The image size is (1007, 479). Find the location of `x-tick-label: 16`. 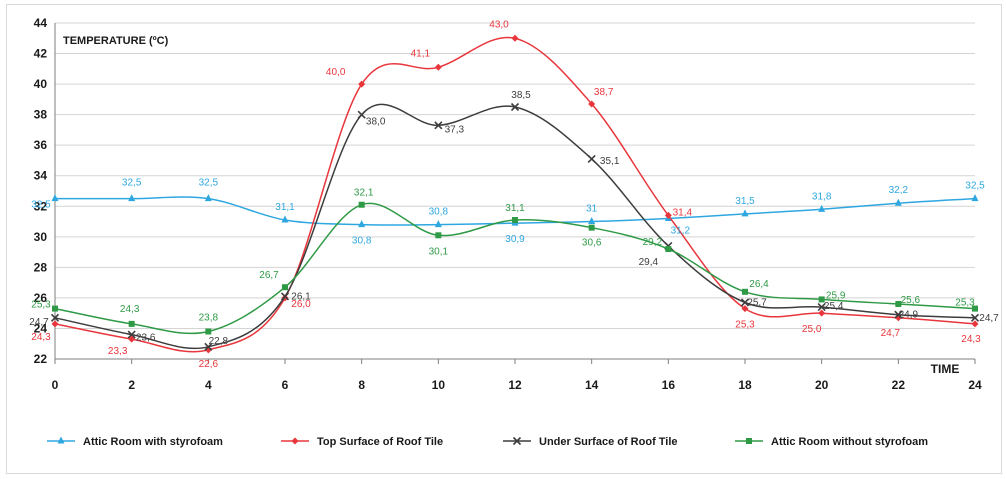

x-tick-label: 16 is located at coordinates (669, 385).